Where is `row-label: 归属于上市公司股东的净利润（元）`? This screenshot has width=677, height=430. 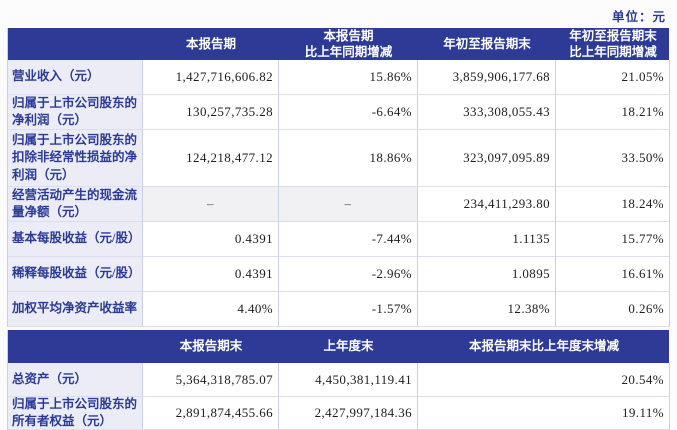 row-label: 归属于上市公司股东的净利润（元） is located at coordinates (75, 112).